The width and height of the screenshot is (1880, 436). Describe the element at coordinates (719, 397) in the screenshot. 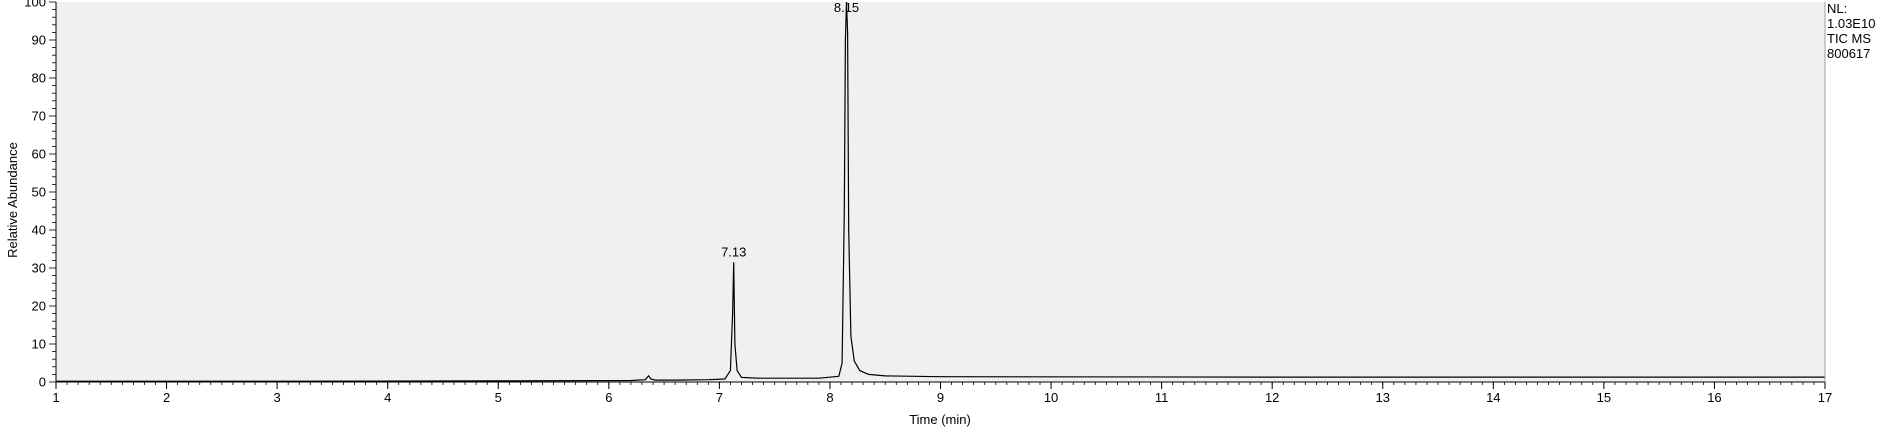

I see `x-tick-label: 7` at that location.